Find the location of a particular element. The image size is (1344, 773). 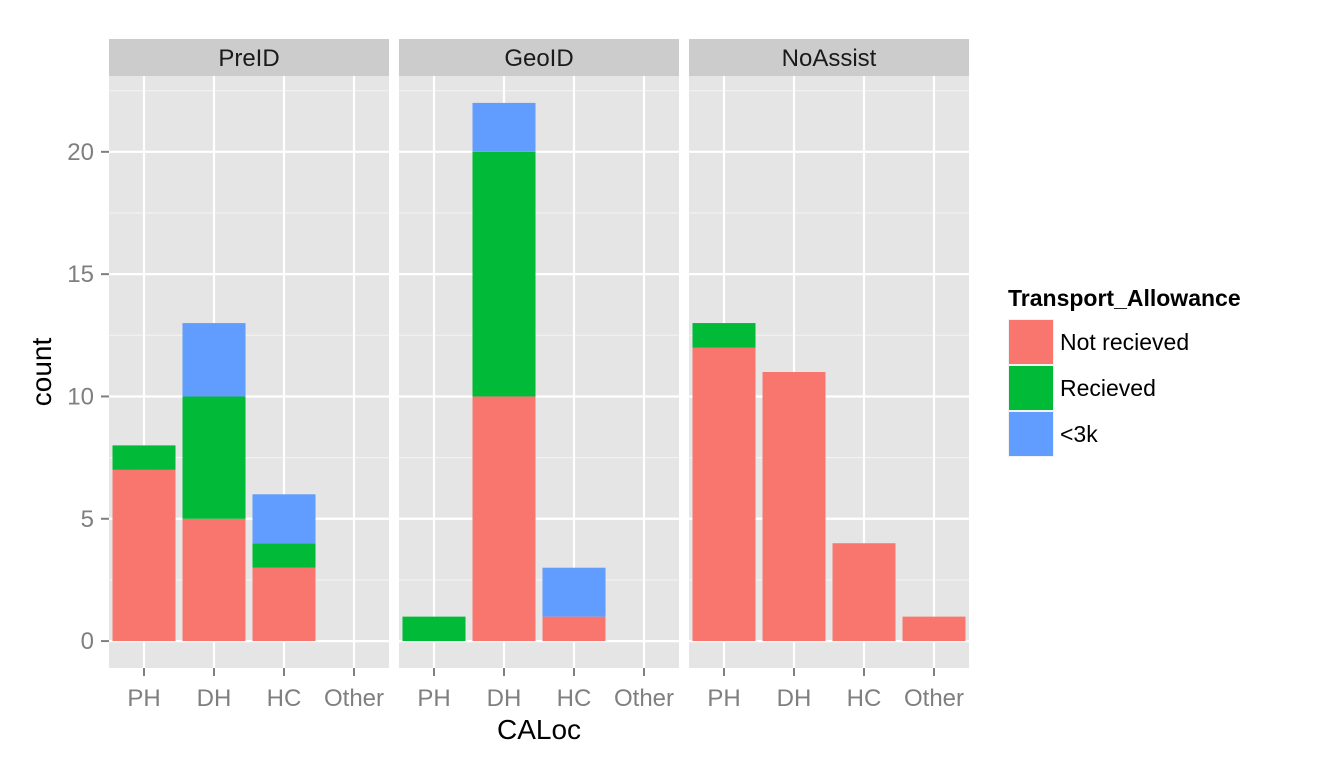

legend-label: <3k is located at coordinates (1079, 434).